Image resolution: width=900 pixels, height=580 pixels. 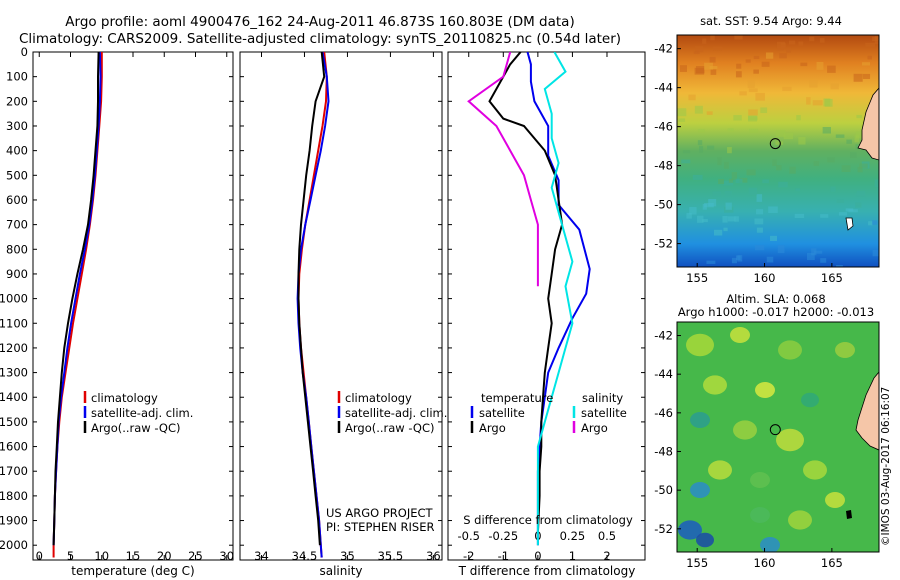 What do you see at coordinates (340, 571) in the screenshot?
I see `salinity-axis-label: salinity` at bounding box center [340, 571].